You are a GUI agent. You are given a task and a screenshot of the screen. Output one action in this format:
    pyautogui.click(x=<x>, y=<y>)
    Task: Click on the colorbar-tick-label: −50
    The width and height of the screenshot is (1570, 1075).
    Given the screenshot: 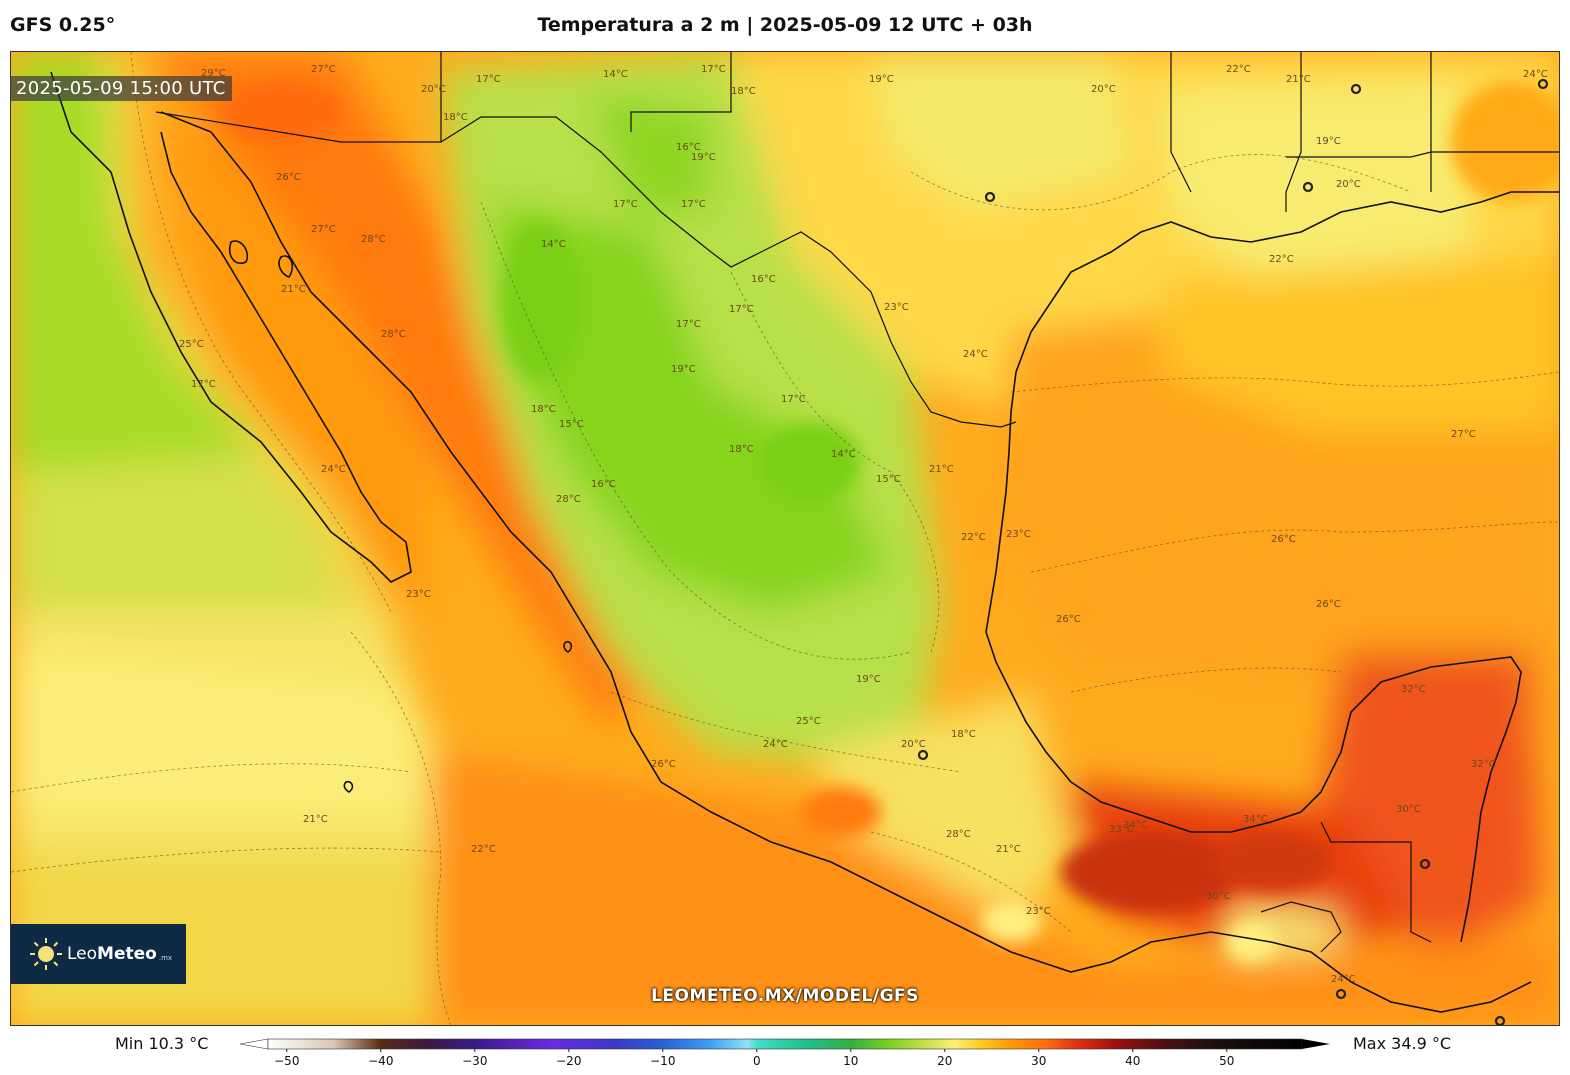 What is the action you would take?
    pyautogui.click(x=286, y=1061)
    